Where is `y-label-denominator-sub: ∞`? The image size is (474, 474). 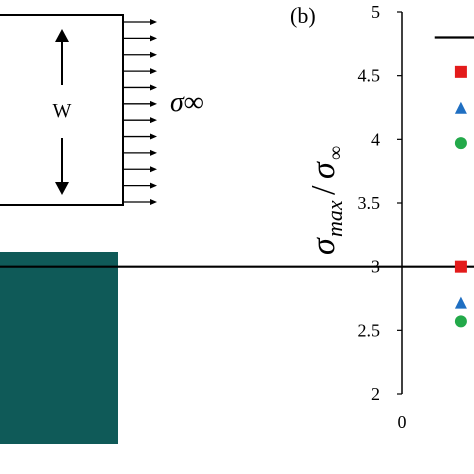 y-label-denominator-sub: ∞ is located at coordinates (336, 153).